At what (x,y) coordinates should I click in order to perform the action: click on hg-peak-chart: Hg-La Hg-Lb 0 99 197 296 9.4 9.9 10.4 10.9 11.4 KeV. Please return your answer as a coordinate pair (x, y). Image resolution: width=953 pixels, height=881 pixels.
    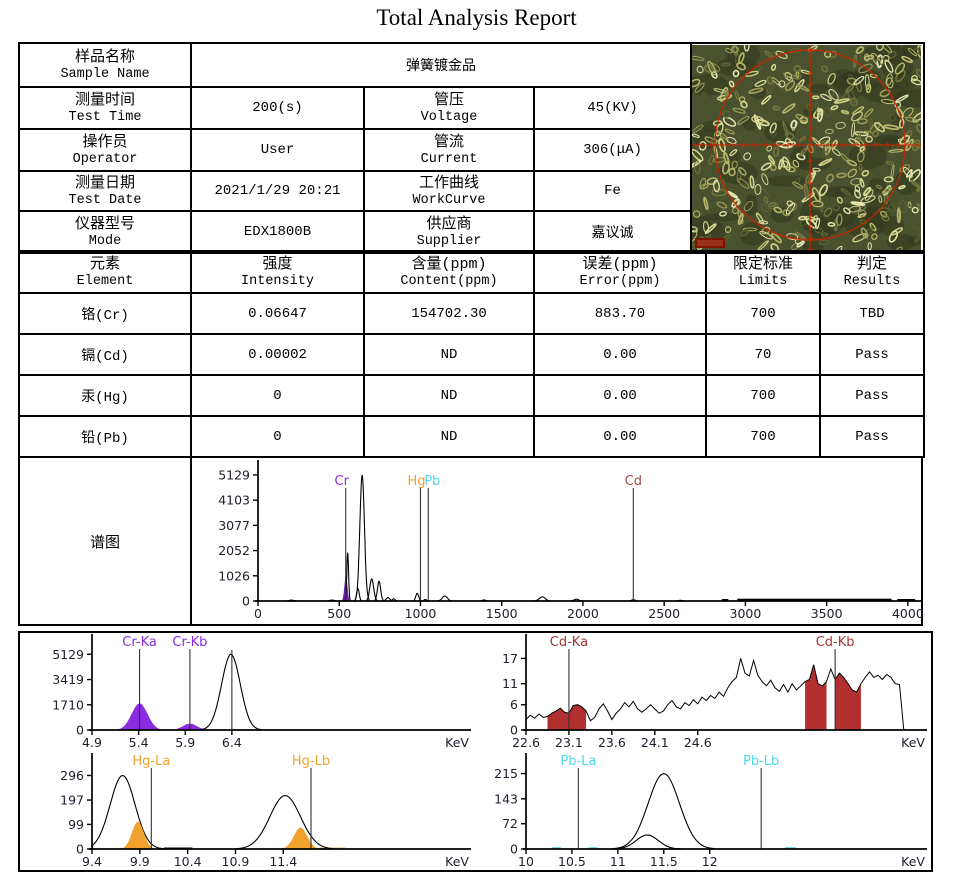
    Looking at the image, I should click on (265, 810).